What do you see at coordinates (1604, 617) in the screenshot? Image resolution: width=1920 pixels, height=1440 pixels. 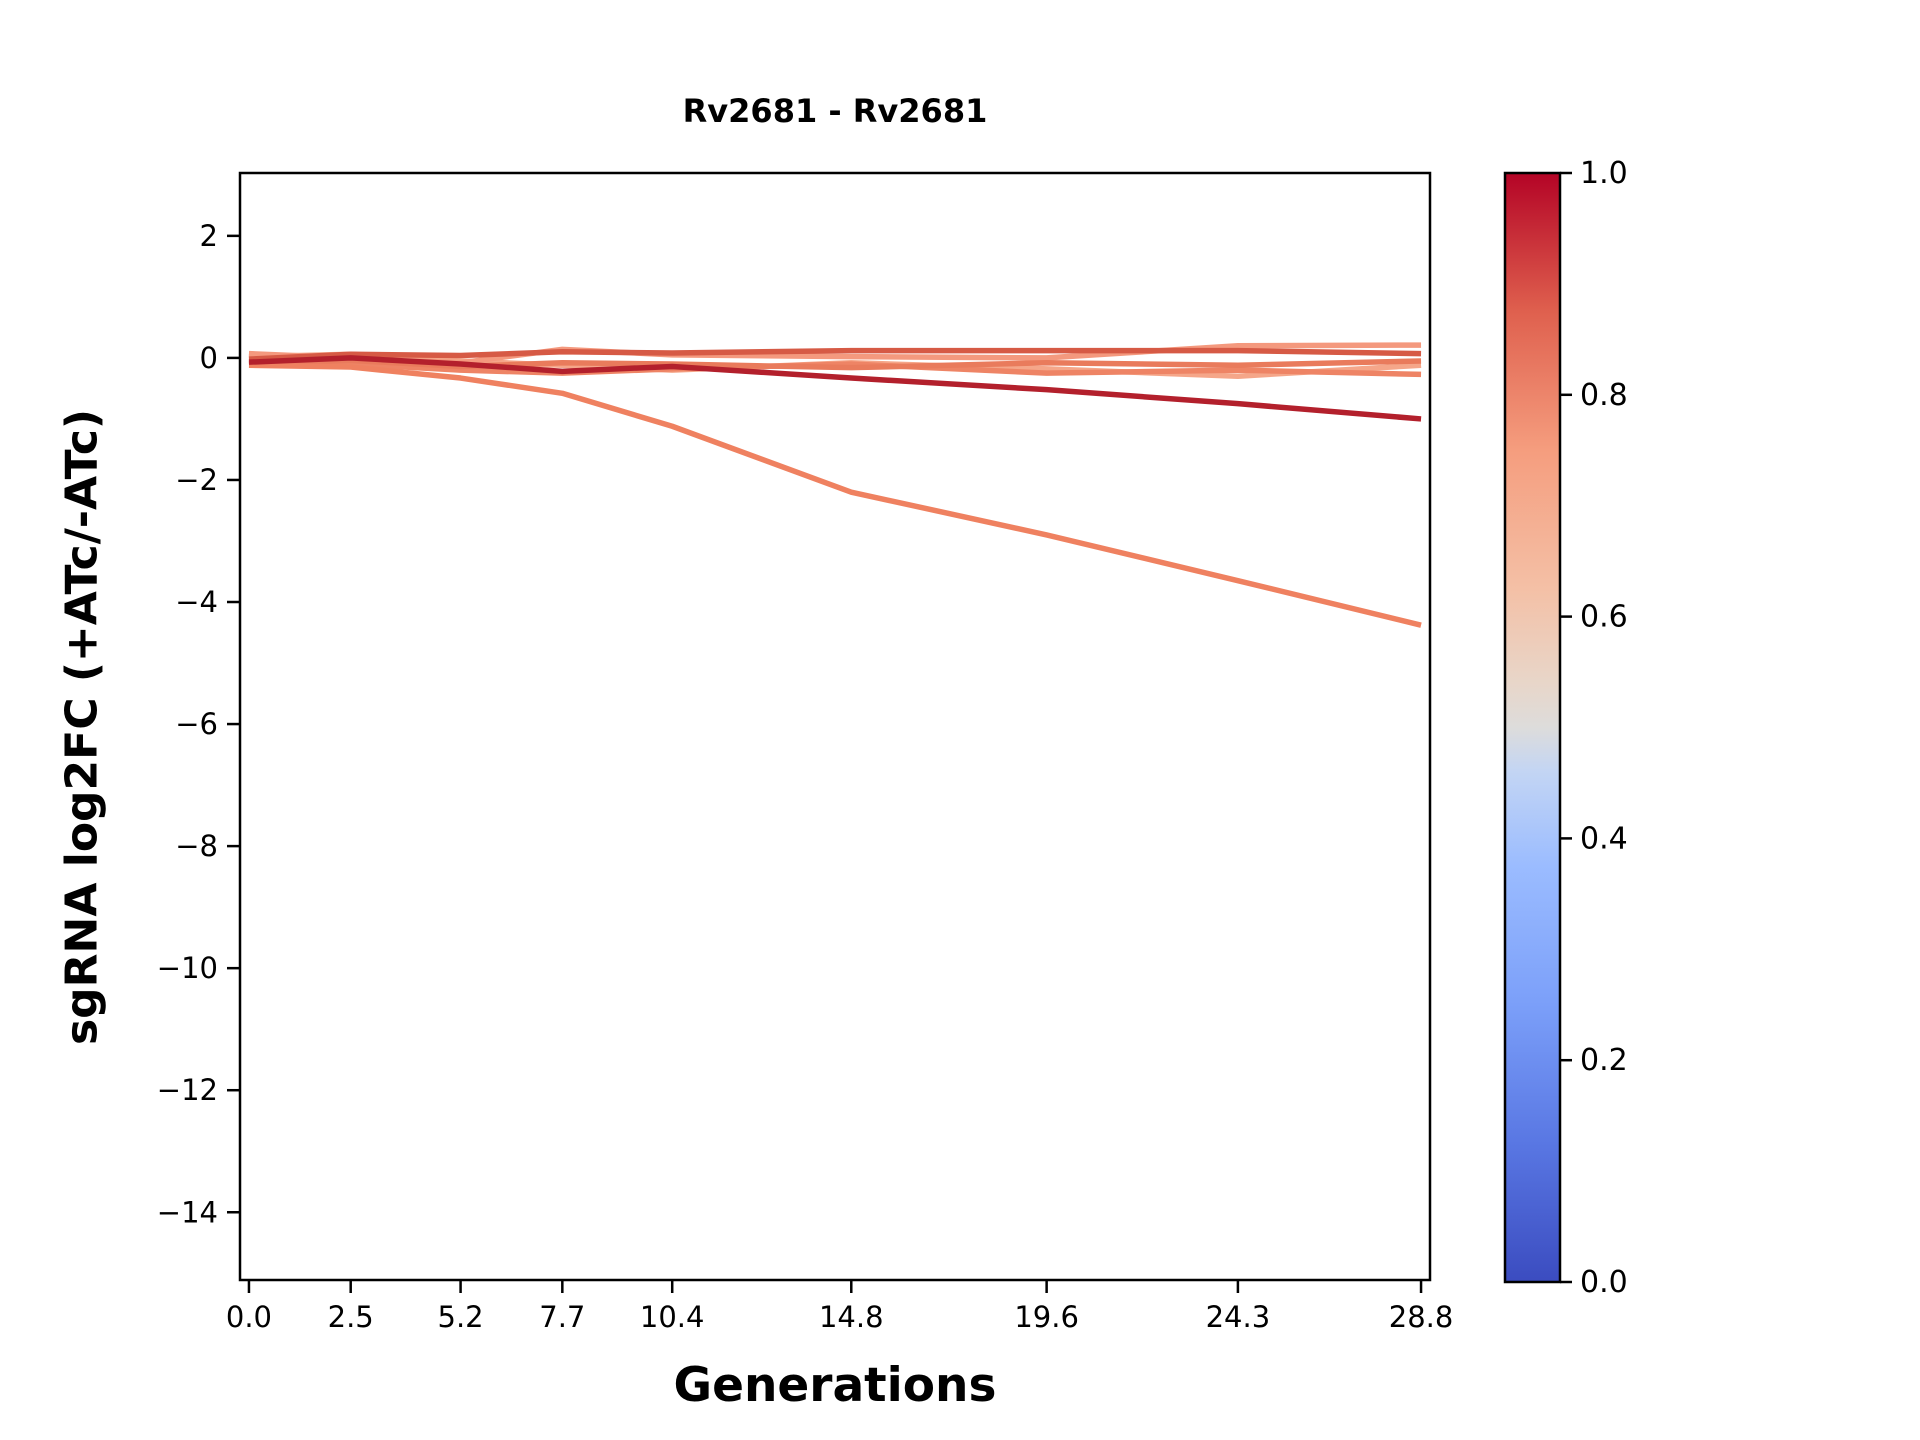 I see `colorbar-tick-label: 0.6` at bounding box center [1604, 617].